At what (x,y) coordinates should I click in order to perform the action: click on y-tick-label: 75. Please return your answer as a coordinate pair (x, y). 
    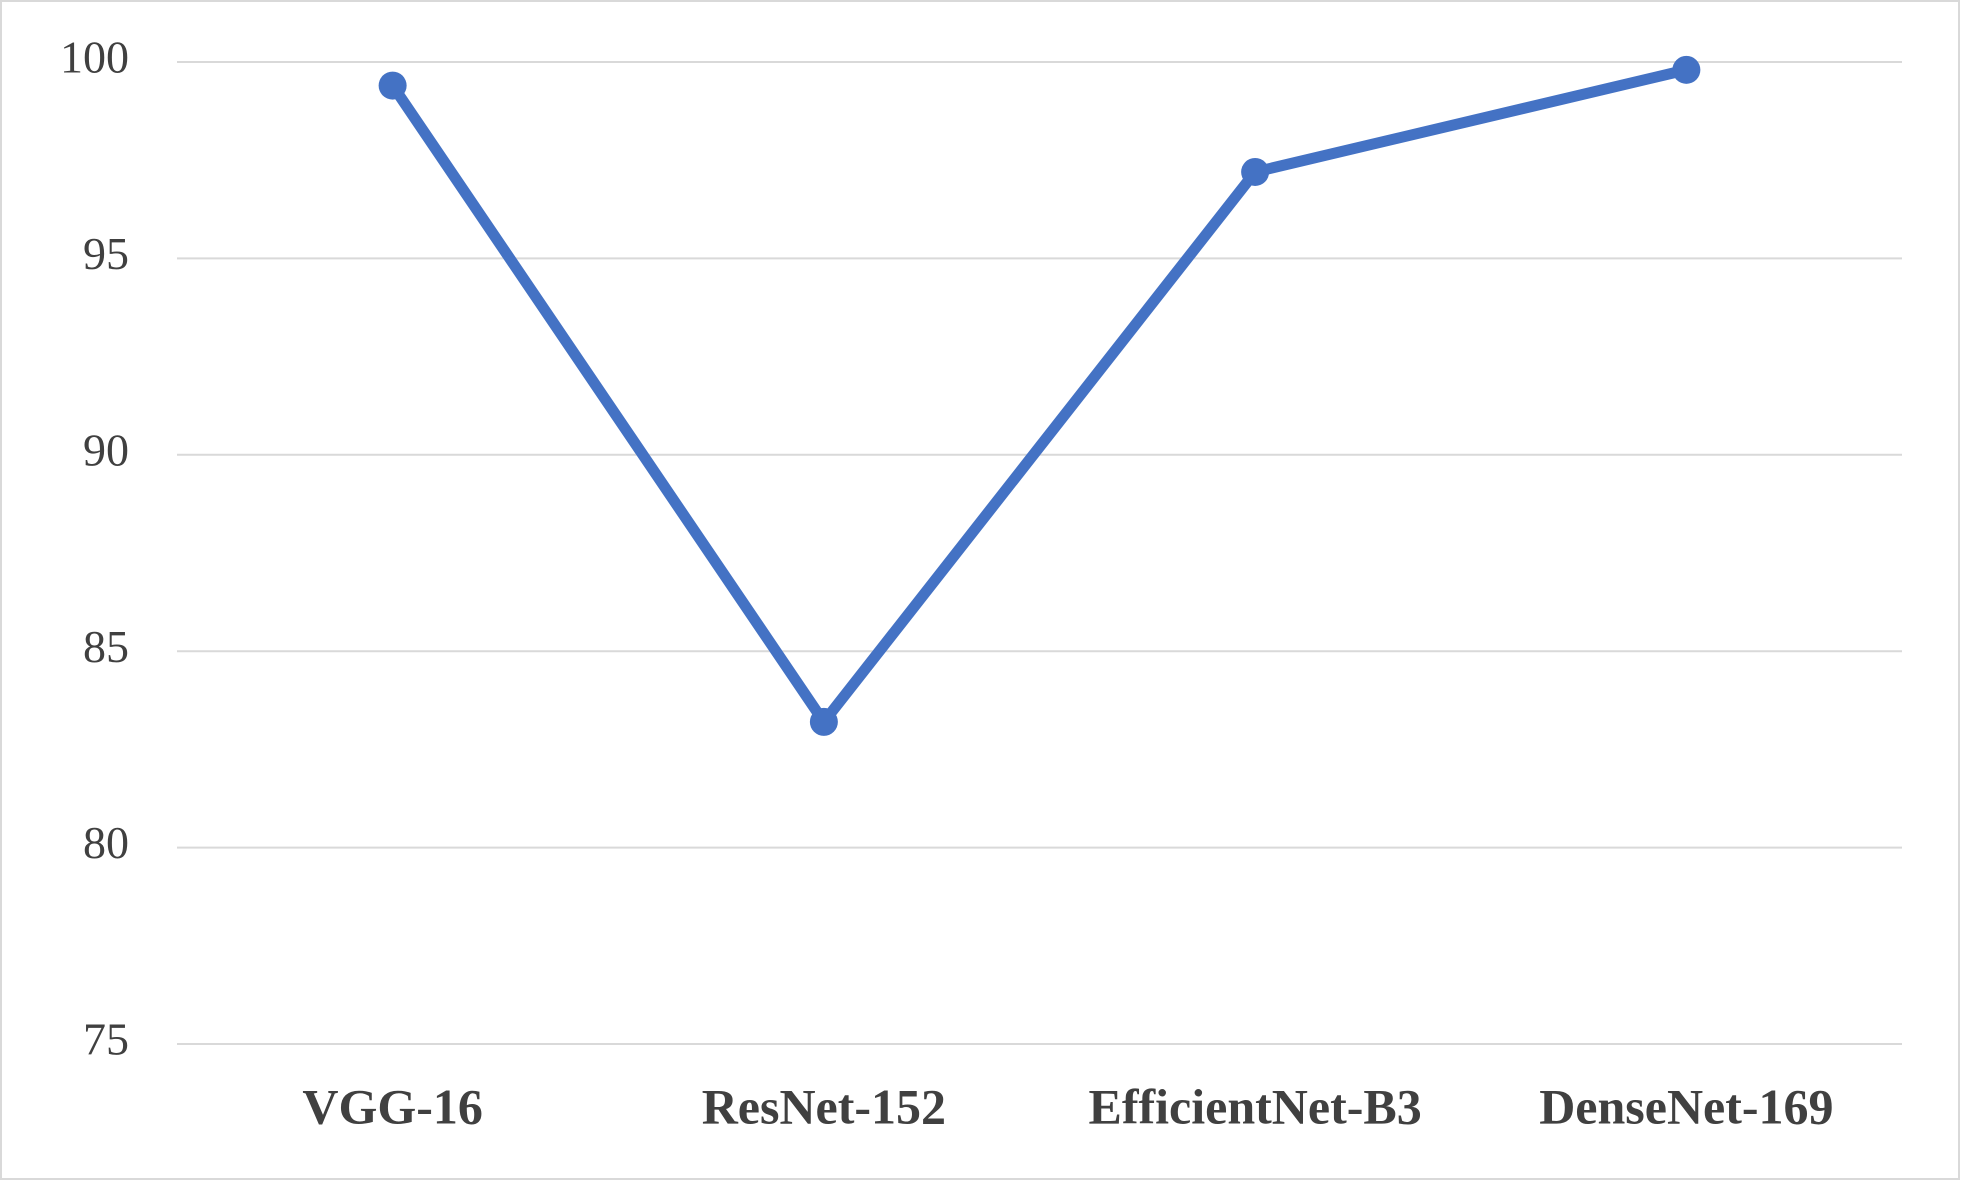
    Looking at the image, I should click on (106, 1039).